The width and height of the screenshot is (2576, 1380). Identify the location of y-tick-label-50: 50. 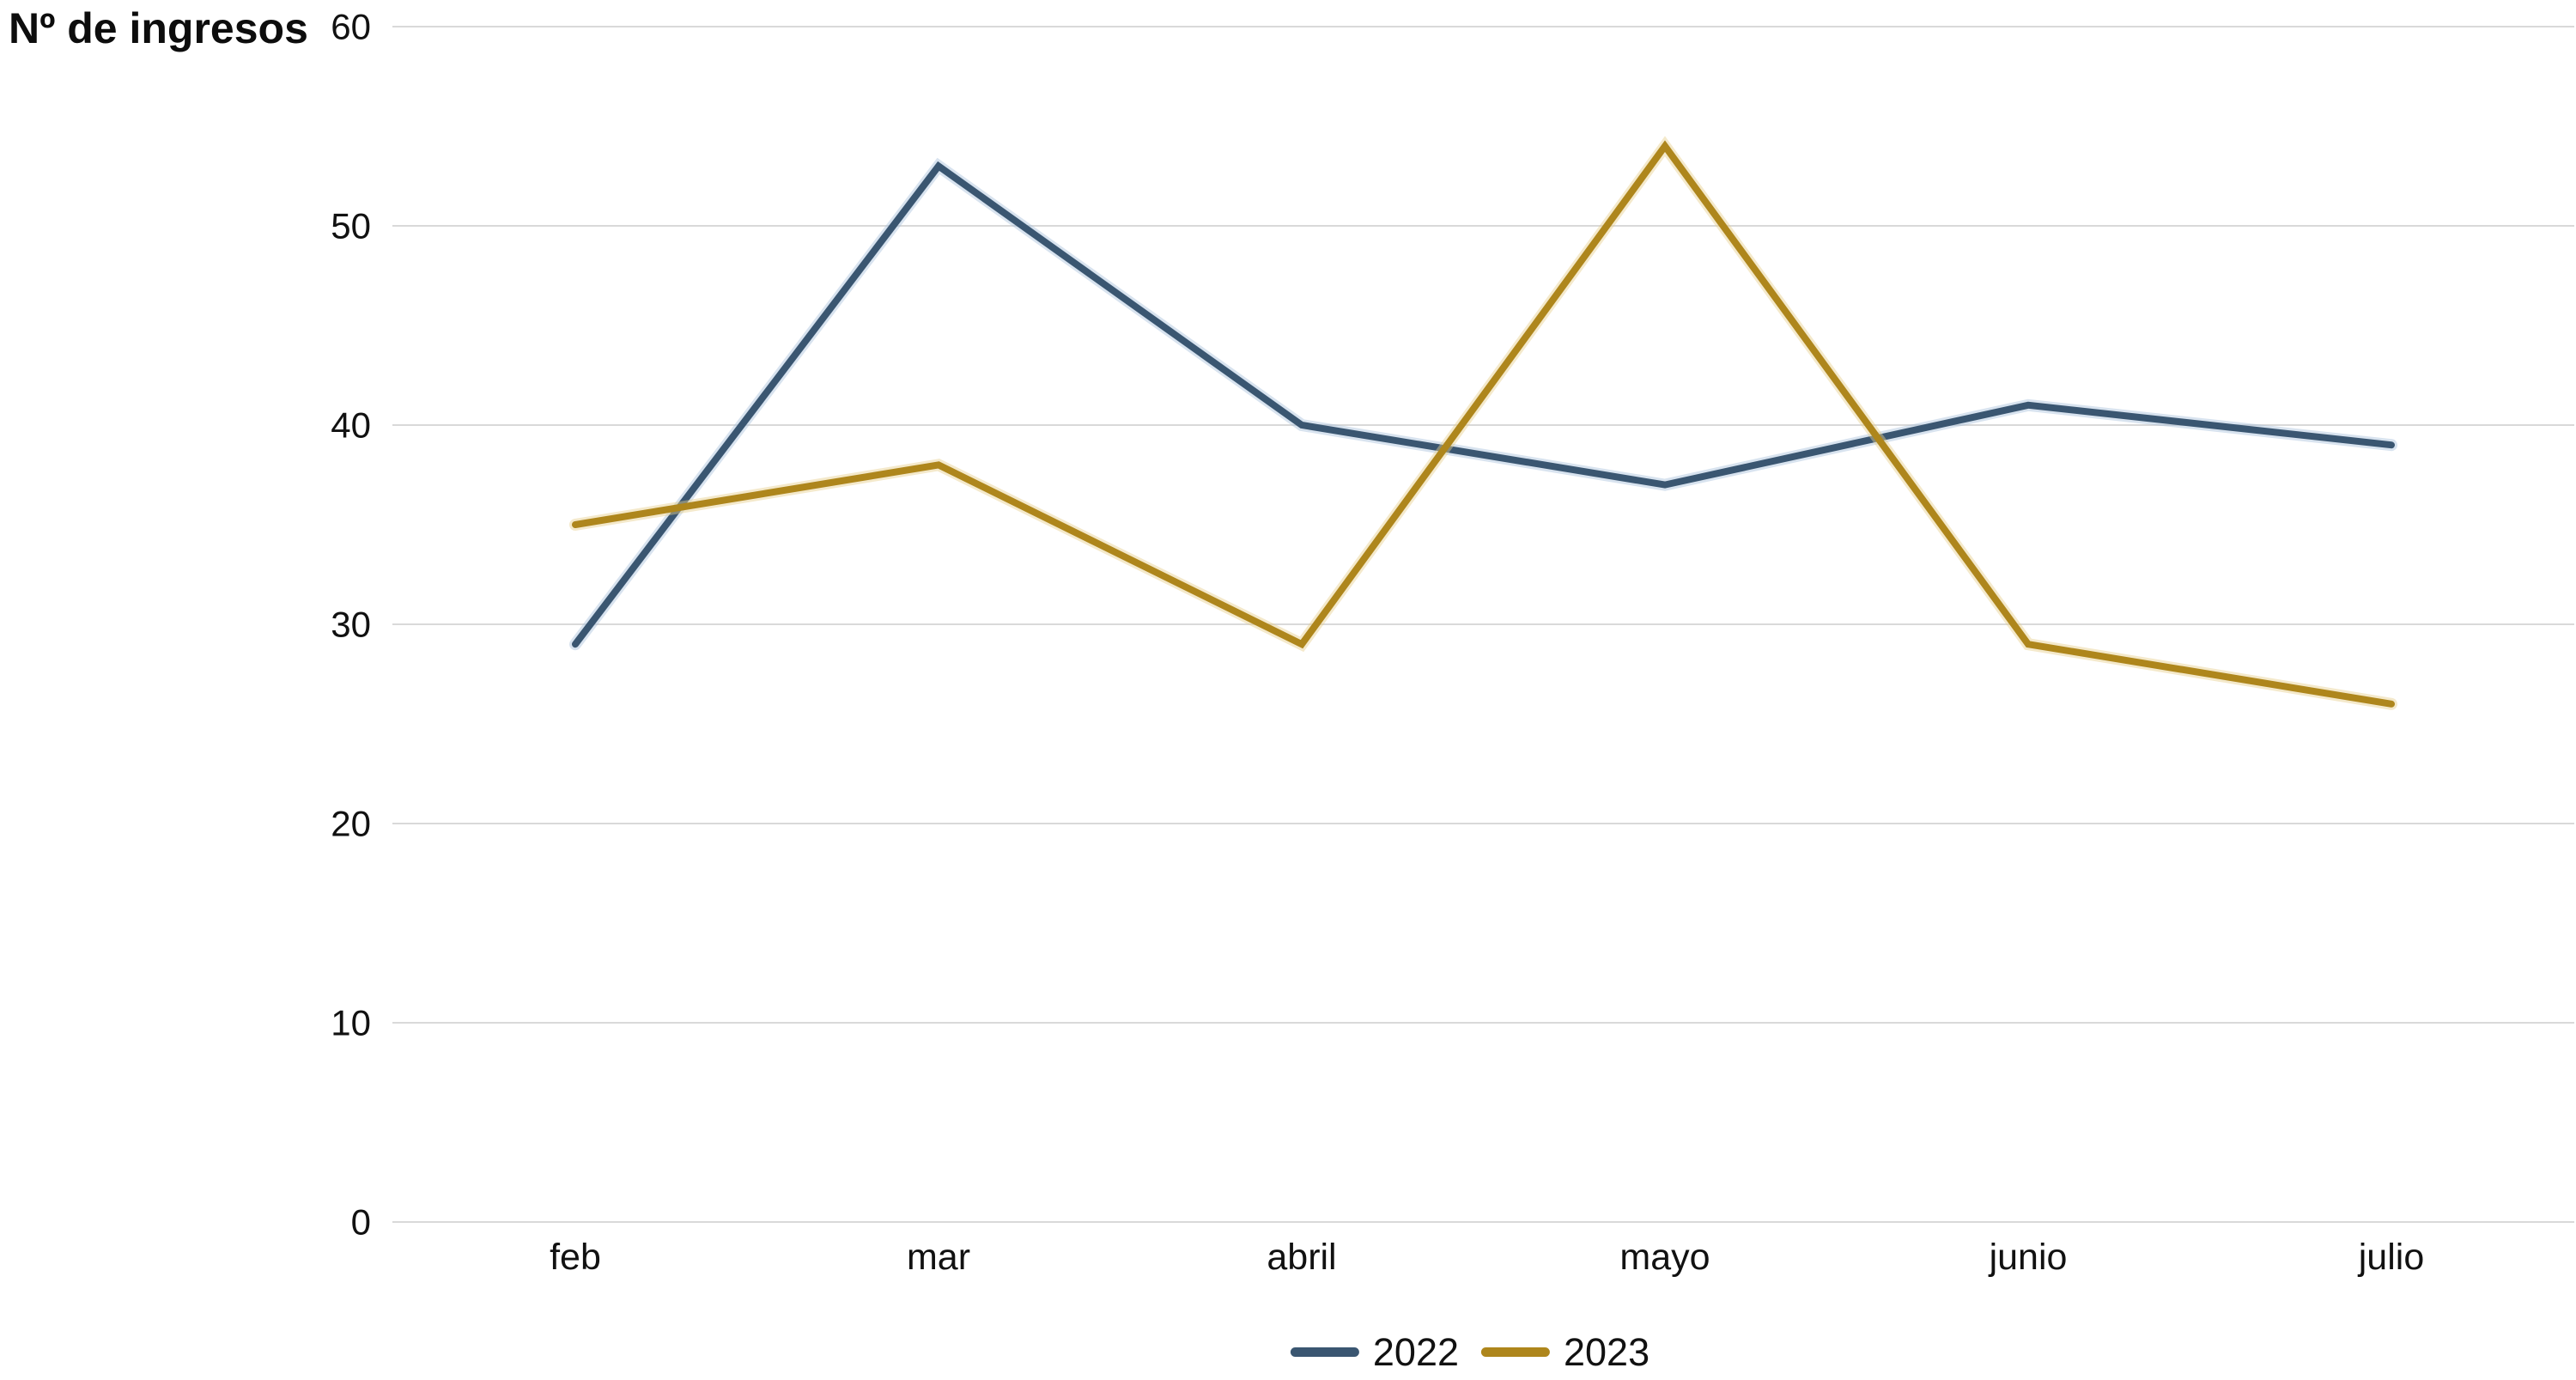
(351, 226).